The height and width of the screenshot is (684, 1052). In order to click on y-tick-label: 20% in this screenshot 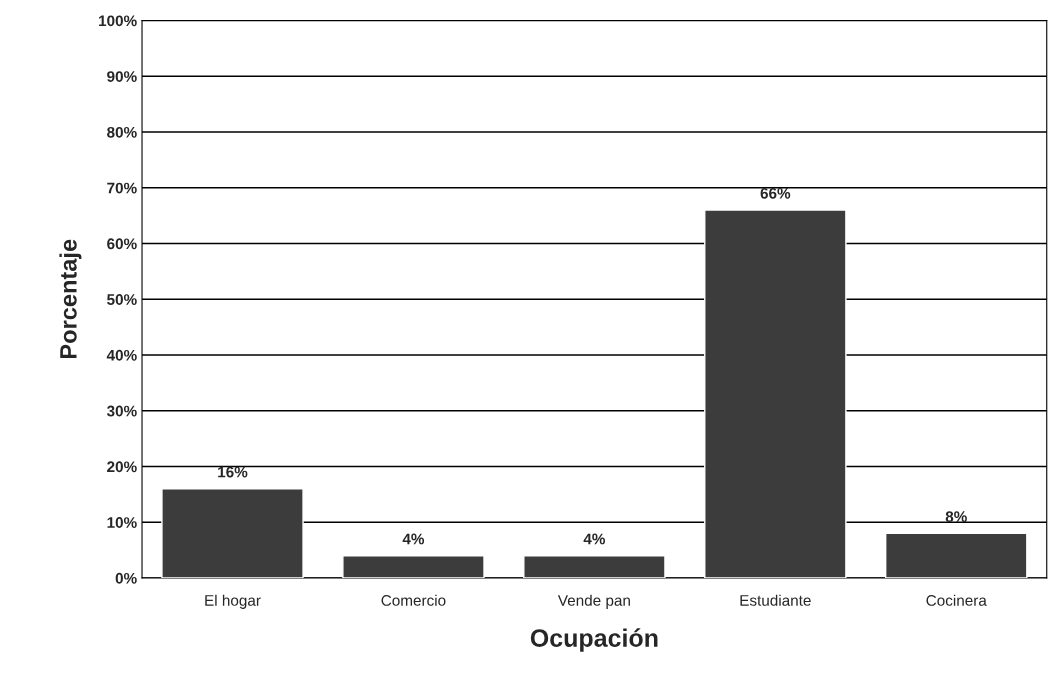, I will do `click(122, 467)`.